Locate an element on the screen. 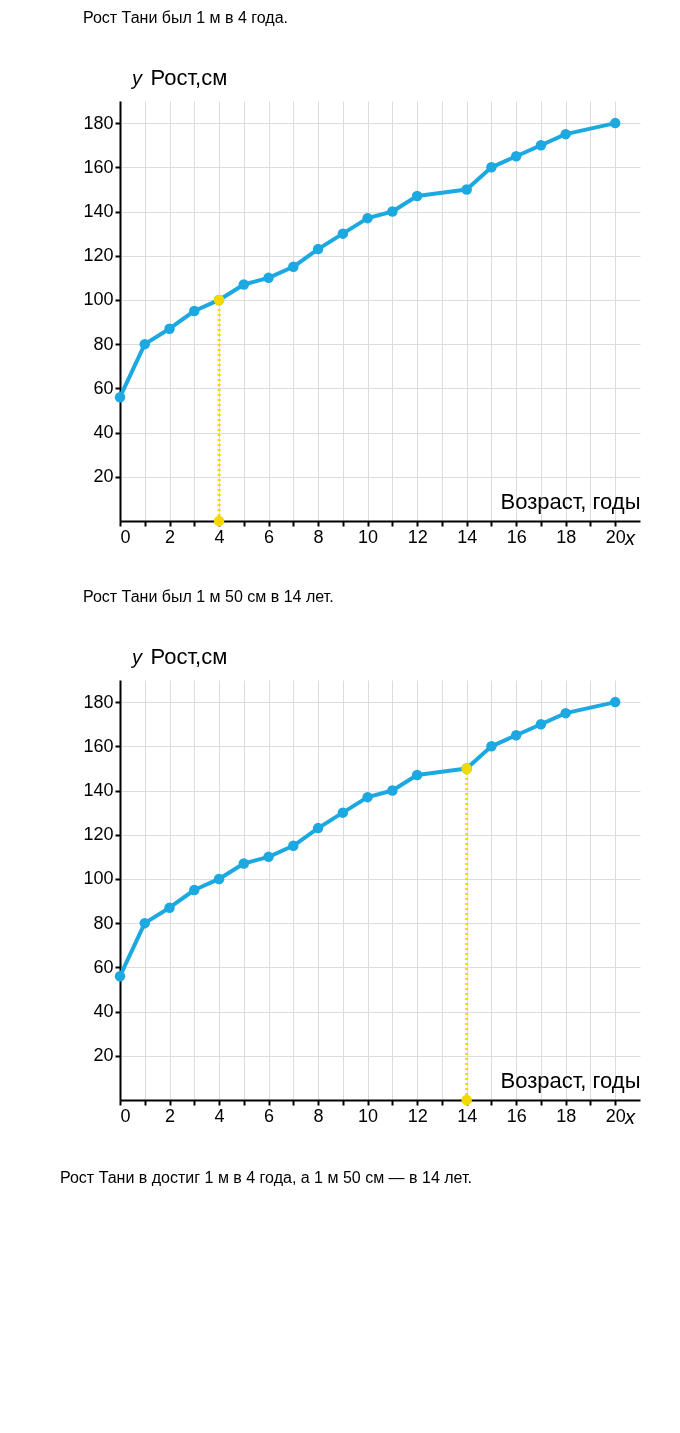  chart-title: Рост Тани был 1 м в 4 года. is located at coordinates (185, 17).